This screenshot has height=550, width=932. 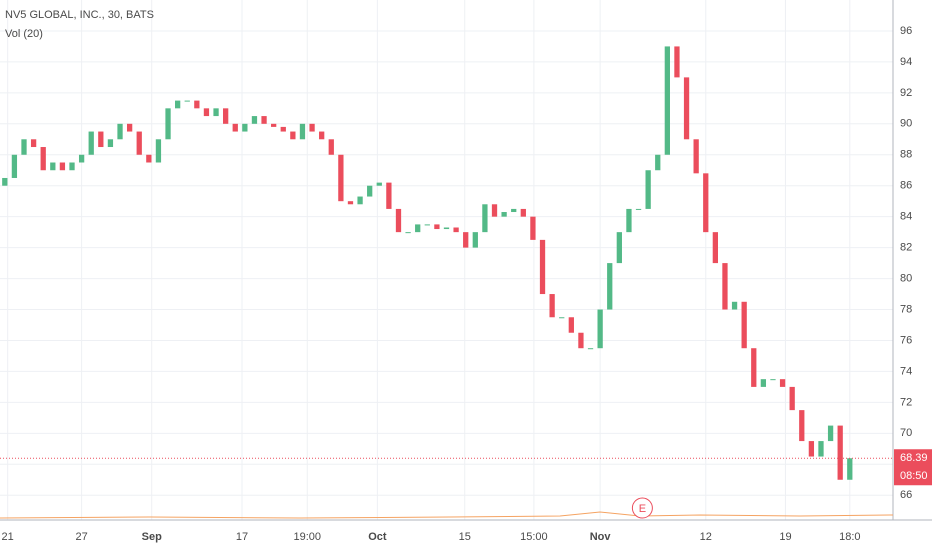 What do you see at coordinates (785, 537) in the screenshot?
I see `x-tick-label: 19` at bounding box center [785, 537].